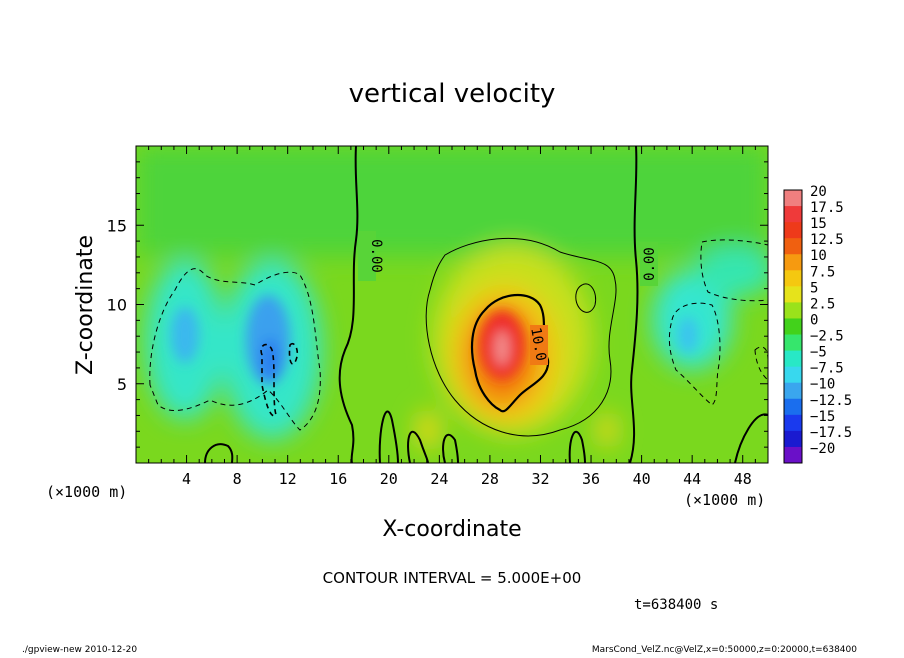 This screenshot has width=904, height=658. I want to click on y-axis-title: Z-coordinate, so click(85, 305).